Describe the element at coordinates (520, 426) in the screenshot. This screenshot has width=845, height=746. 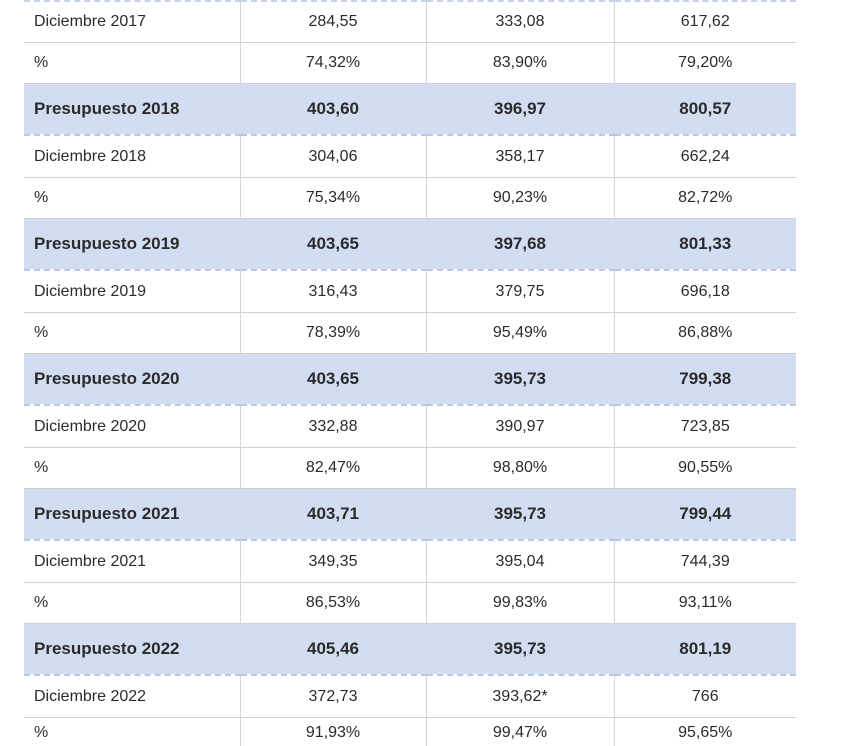
I see `cell-value: 390,97` at that location.